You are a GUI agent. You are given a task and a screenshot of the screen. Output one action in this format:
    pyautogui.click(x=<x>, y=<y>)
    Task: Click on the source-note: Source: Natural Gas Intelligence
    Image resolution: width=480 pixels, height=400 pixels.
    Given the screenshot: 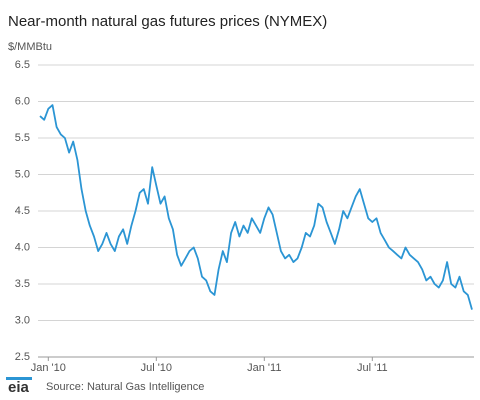 What is the action you would take?
    pyautogui.click(x=125, y=387)
    